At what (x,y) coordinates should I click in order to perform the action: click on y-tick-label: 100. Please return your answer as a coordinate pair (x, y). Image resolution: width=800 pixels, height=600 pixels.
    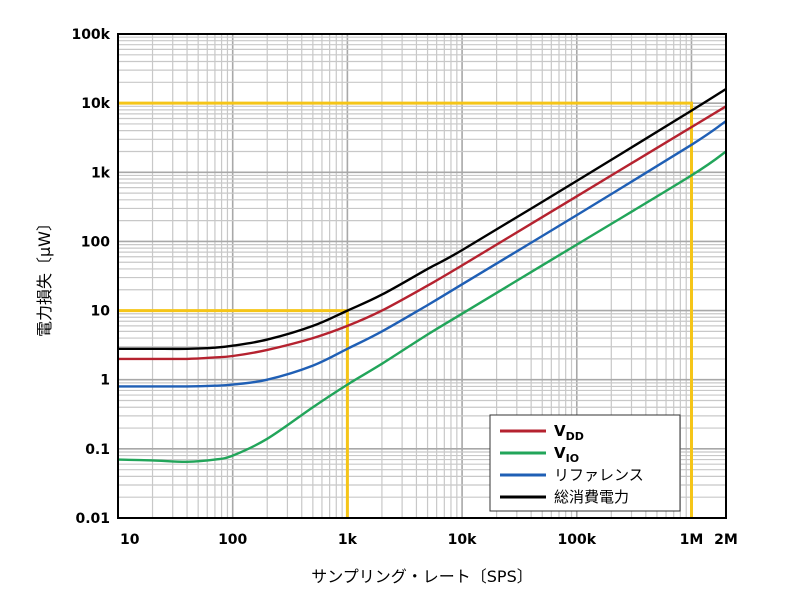
    Looking at the image, I should click on (95, 242).